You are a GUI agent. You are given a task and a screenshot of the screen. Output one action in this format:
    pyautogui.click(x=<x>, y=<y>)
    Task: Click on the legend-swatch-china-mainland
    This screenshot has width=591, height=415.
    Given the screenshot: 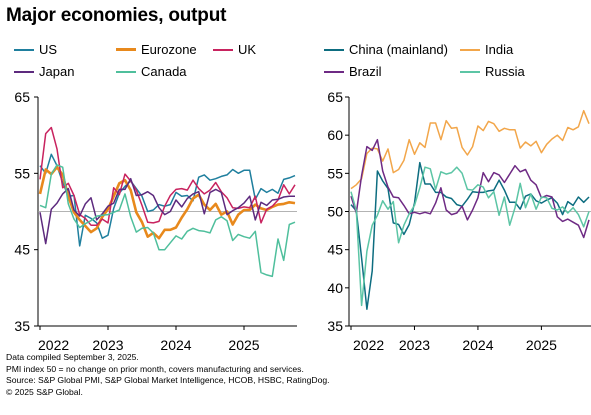 What is the action you would take?
    pyautogui.click(x=334, y=49)
    